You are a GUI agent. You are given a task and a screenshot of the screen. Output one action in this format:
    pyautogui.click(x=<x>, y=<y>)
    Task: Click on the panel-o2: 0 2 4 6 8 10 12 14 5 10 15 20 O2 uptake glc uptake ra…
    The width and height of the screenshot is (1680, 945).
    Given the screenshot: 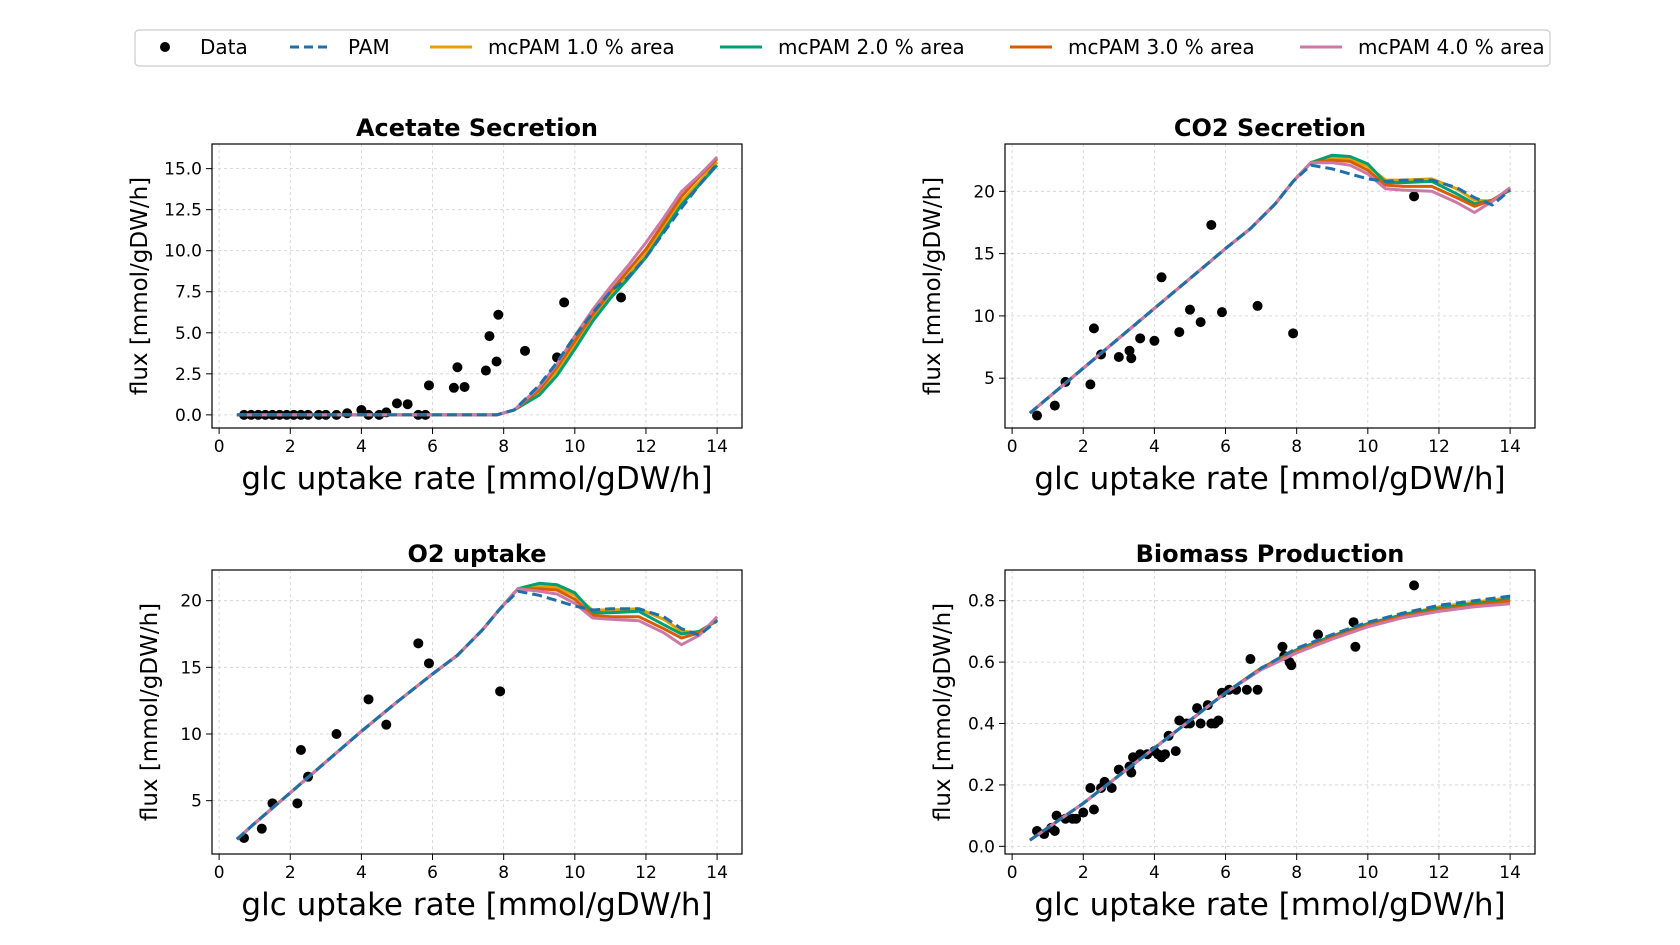 What is the action you would take?
    pyautogui.click(x=440, y=731)
    